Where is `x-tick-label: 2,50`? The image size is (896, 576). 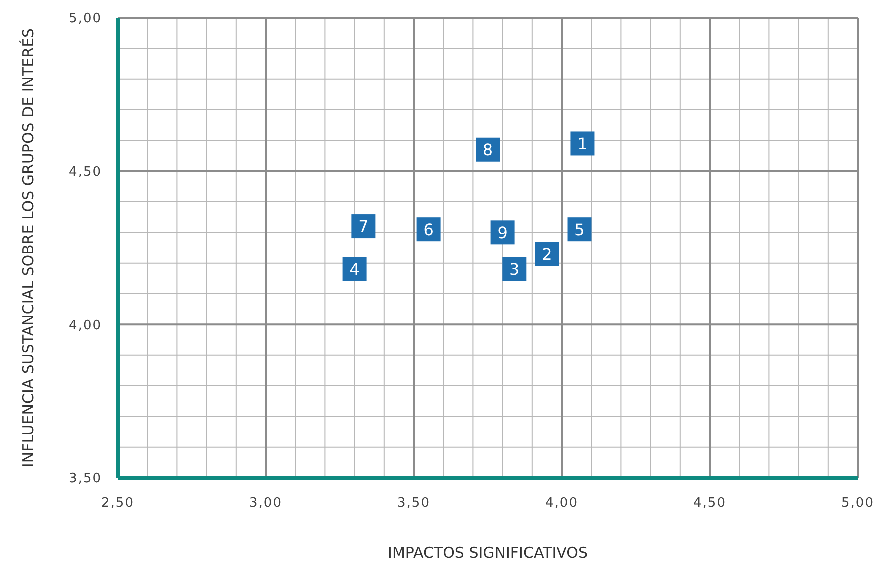 x-tick-label: 2,50 is located at coordinates (118, 504).